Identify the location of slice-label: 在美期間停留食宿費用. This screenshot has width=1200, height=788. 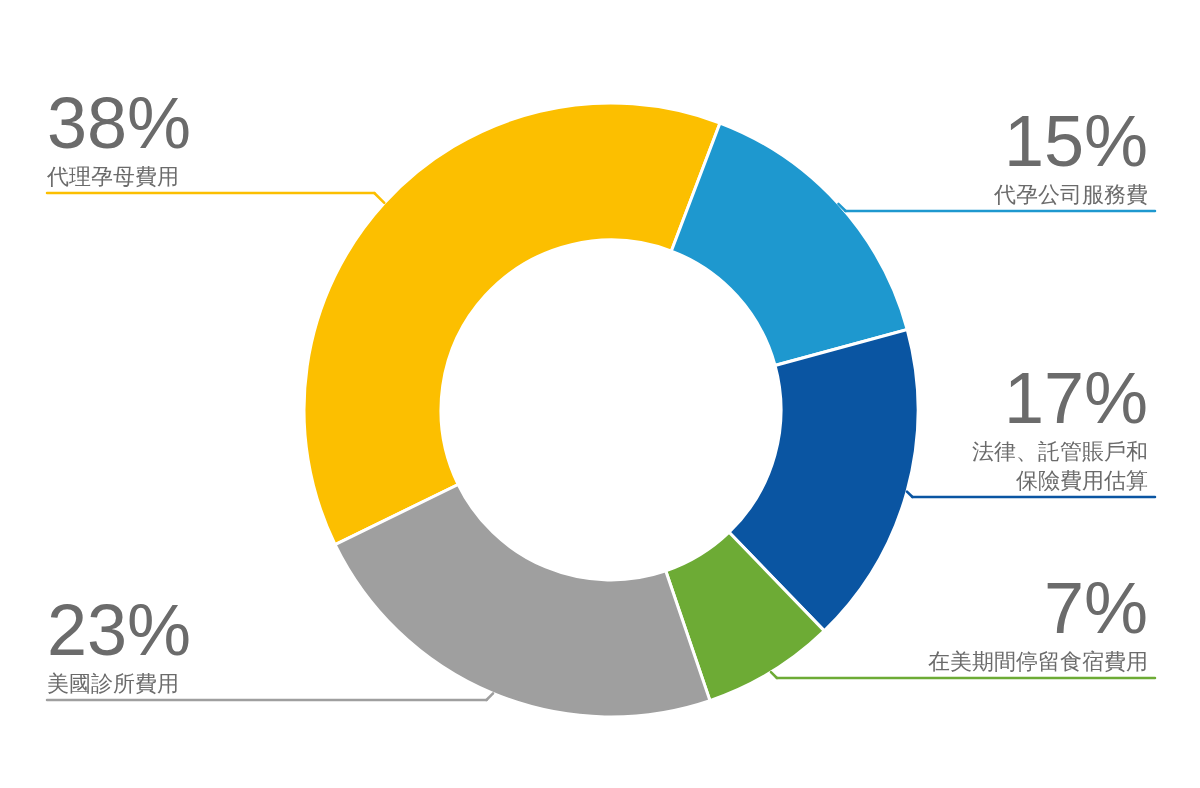
(1038, 661).